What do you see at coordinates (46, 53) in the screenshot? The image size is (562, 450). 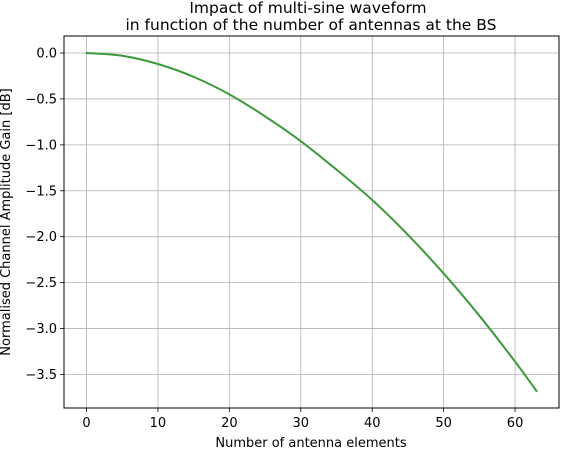 I see `y-tick-label: 0.0` at bounding box center [46, 53].